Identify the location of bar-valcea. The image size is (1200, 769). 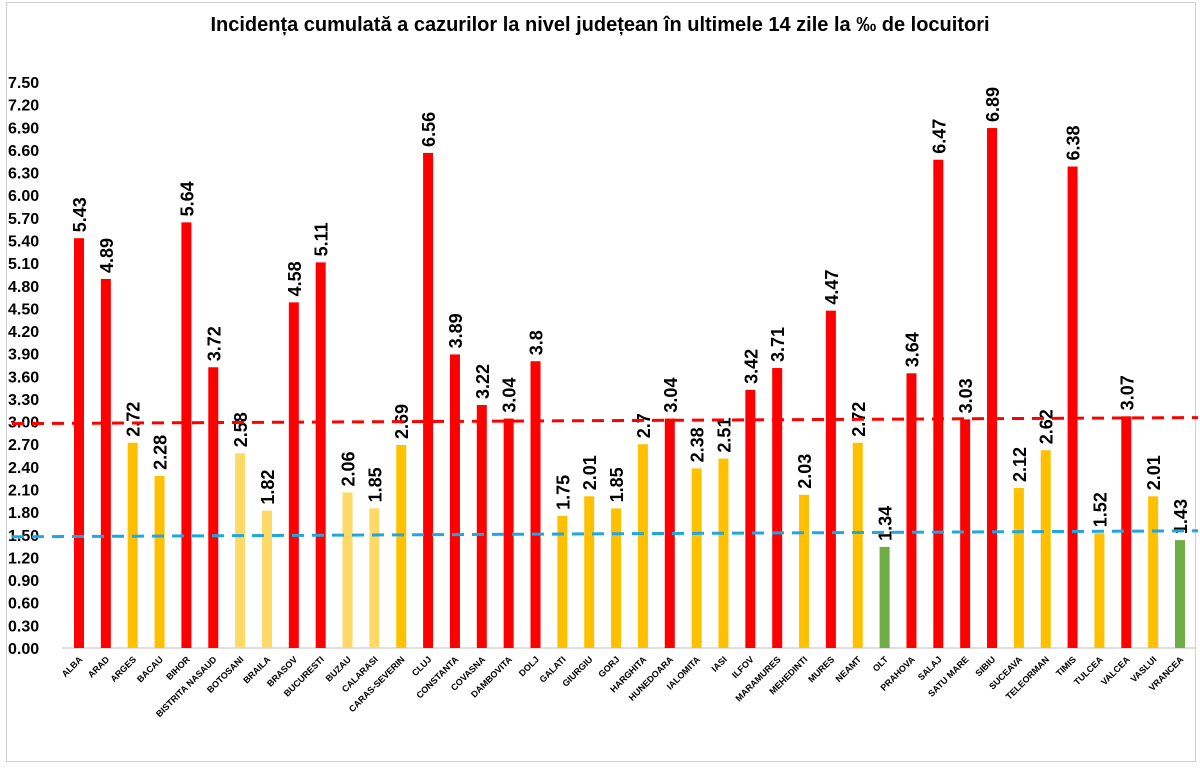
(1126, 532).